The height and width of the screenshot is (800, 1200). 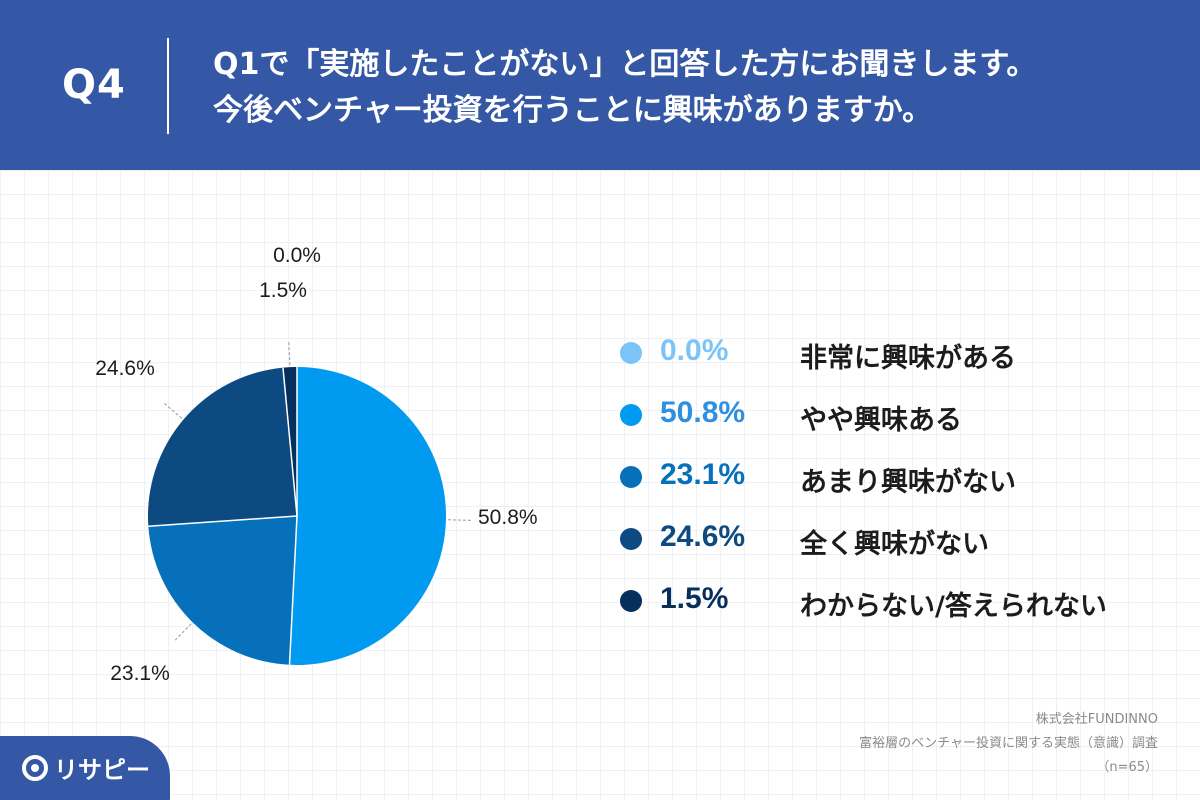 I want to click on legend-label-0: 非常に興味がある, so click(x=908, y=358).